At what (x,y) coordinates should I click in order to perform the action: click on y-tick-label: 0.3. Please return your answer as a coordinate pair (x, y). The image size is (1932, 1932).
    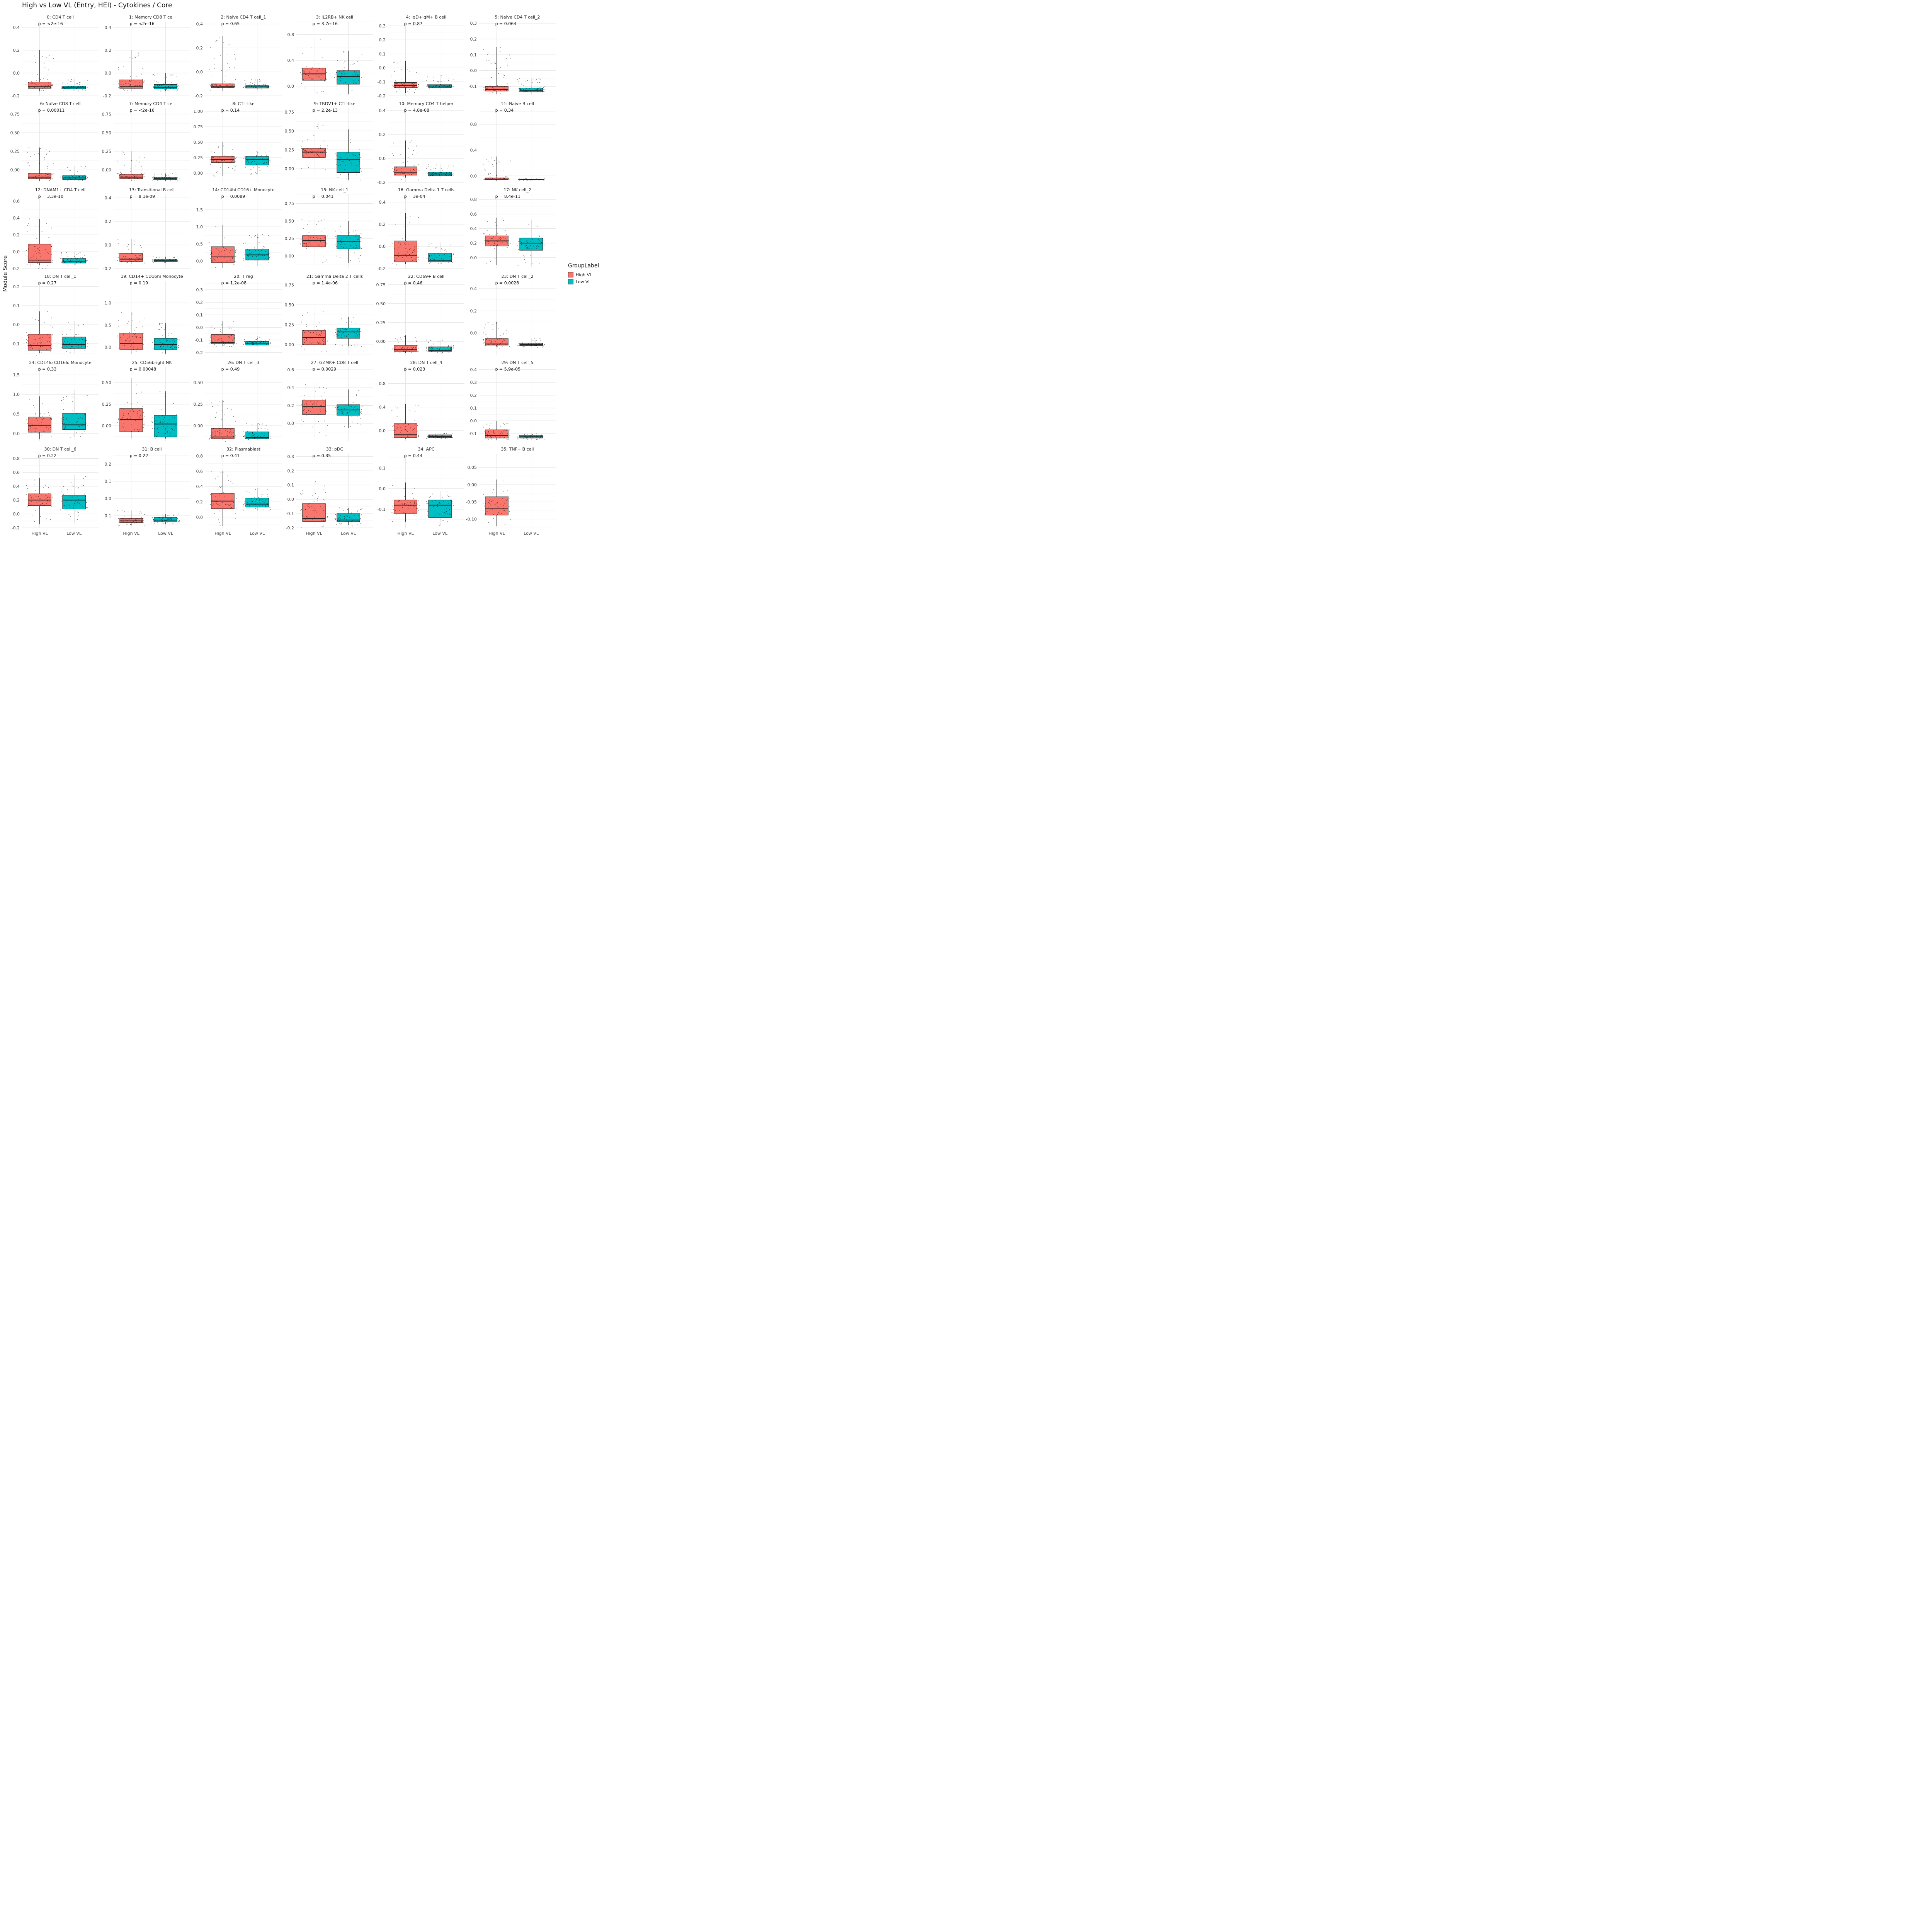
    Looking at the image, I should click on (474, 383).